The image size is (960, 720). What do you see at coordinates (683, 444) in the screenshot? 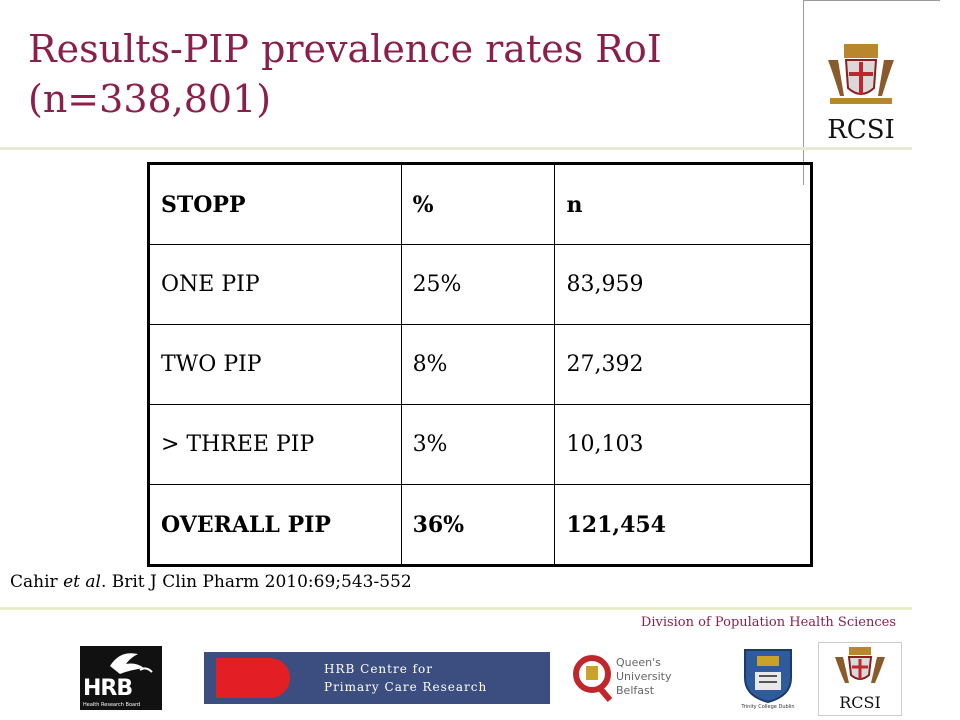
I see `table-cell: 10,103` at bounding box center [683, 444].